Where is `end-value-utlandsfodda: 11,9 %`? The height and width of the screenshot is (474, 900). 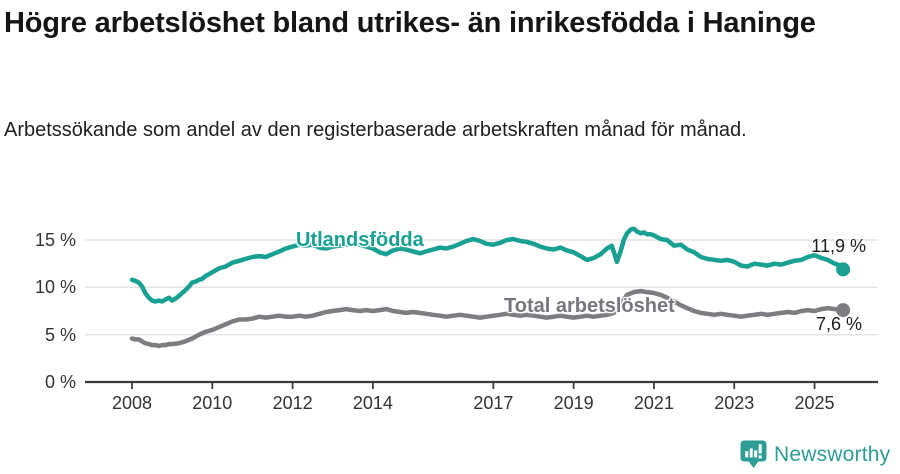
end-value-utlandsfodda: 11,9 % is located at coordinates (838, 246).